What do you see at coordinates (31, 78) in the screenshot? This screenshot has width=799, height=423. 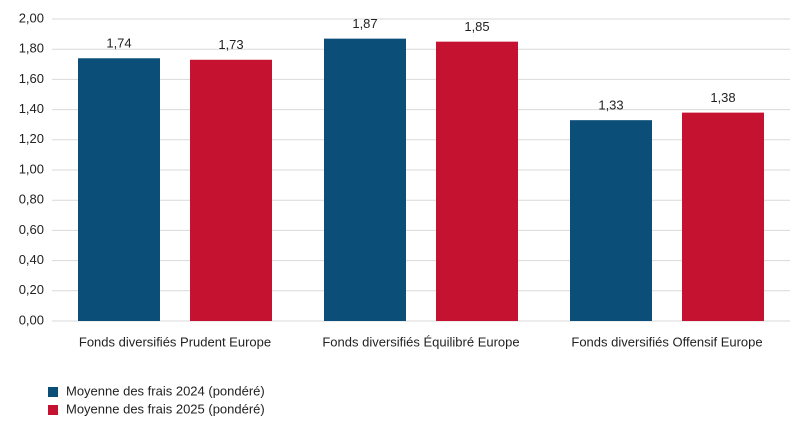 I see `y-tick-label: 1,60` at bounding box center [31, 78].